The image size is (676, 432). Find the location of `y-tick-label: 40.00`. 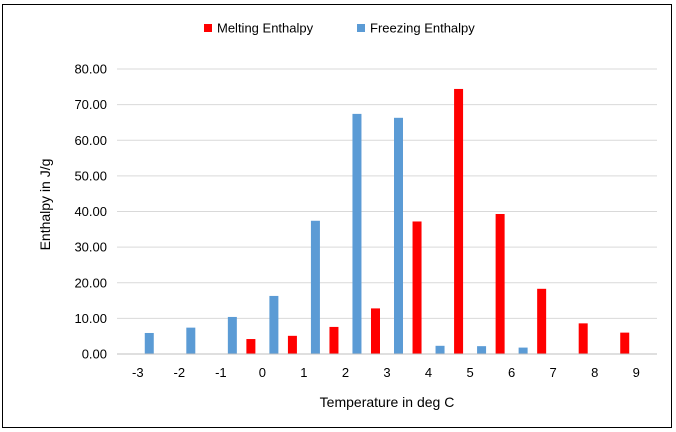

y-tick-label: 40.00 is located at coordinates (90, 211).